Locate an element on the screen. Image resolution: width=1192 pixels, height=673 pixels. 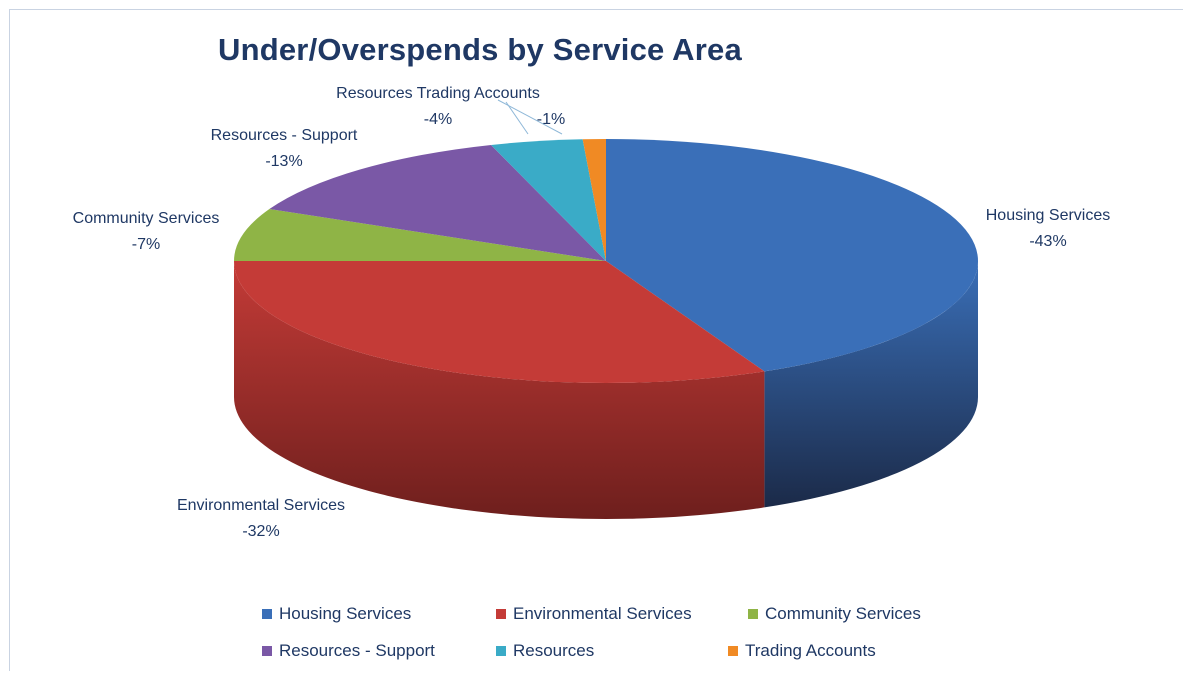
legend-label: Environmental Services is located at coordinates (602, 613).